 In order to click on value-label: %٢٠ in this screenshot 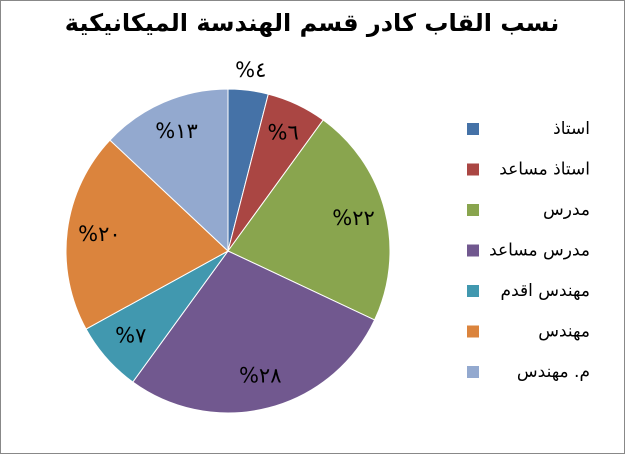, I will do `click(99, 234)`.